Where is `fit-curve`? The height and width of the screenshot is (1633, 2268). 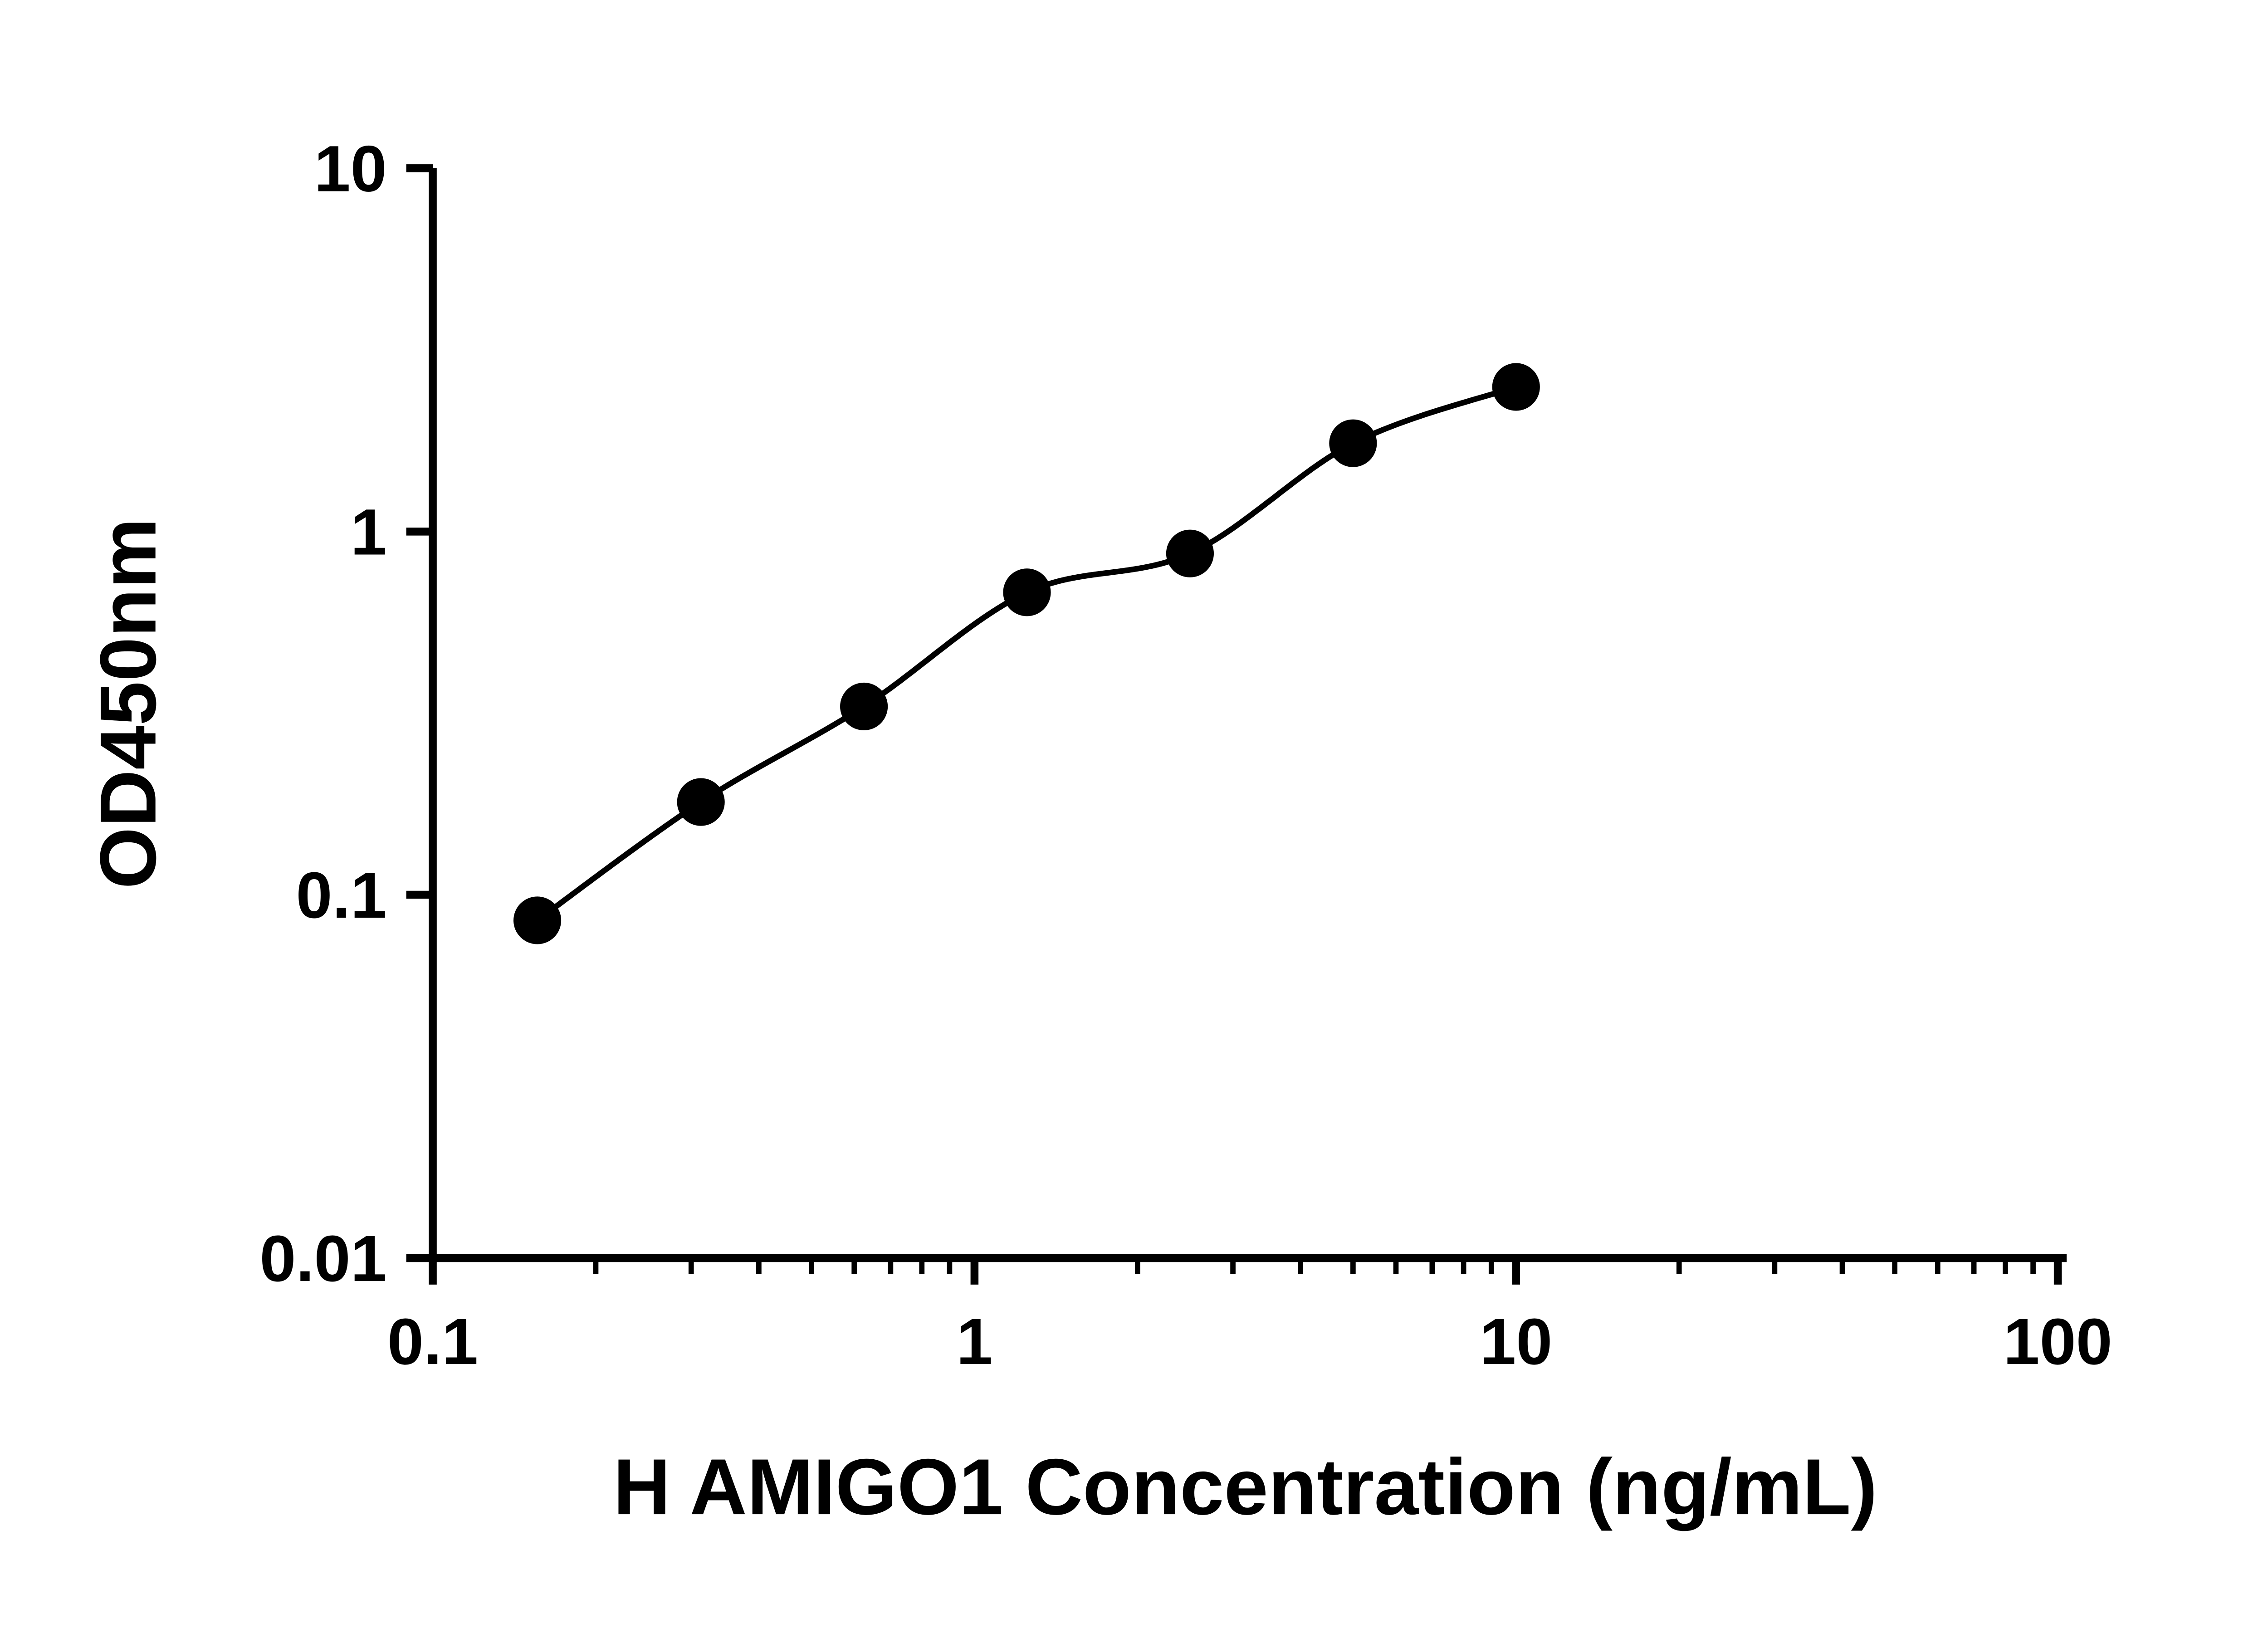
fit-curve is located at coordinates (1026, 654).